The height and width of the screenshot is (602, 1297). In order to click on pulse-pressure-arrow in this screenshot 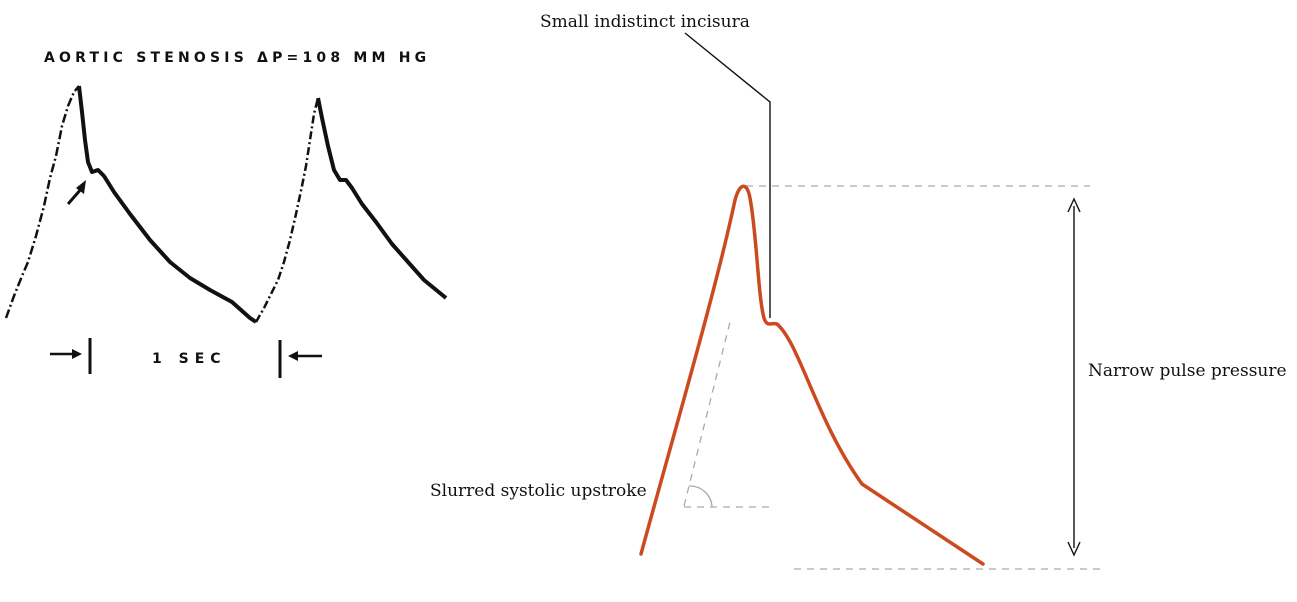, I will do `click(1074, 377)`.